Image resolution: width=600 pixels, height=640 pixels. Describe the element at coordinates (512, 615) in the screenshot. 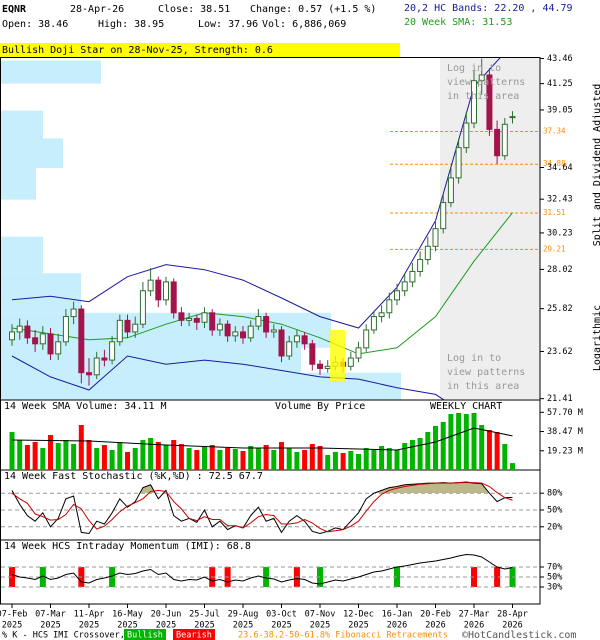

I see `x-tick-label: 28-Apr` at that location.